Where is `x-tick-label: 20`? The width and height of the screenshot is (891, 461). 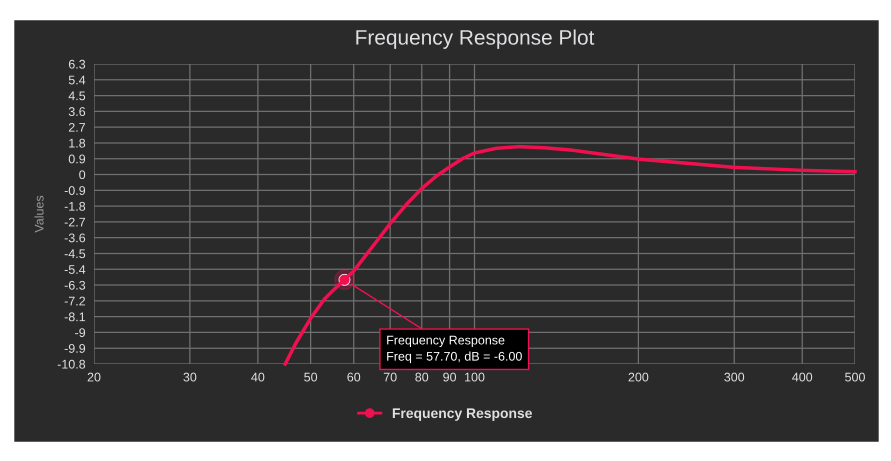 x-tick-label: 20 is located at coordinates (94, 377).